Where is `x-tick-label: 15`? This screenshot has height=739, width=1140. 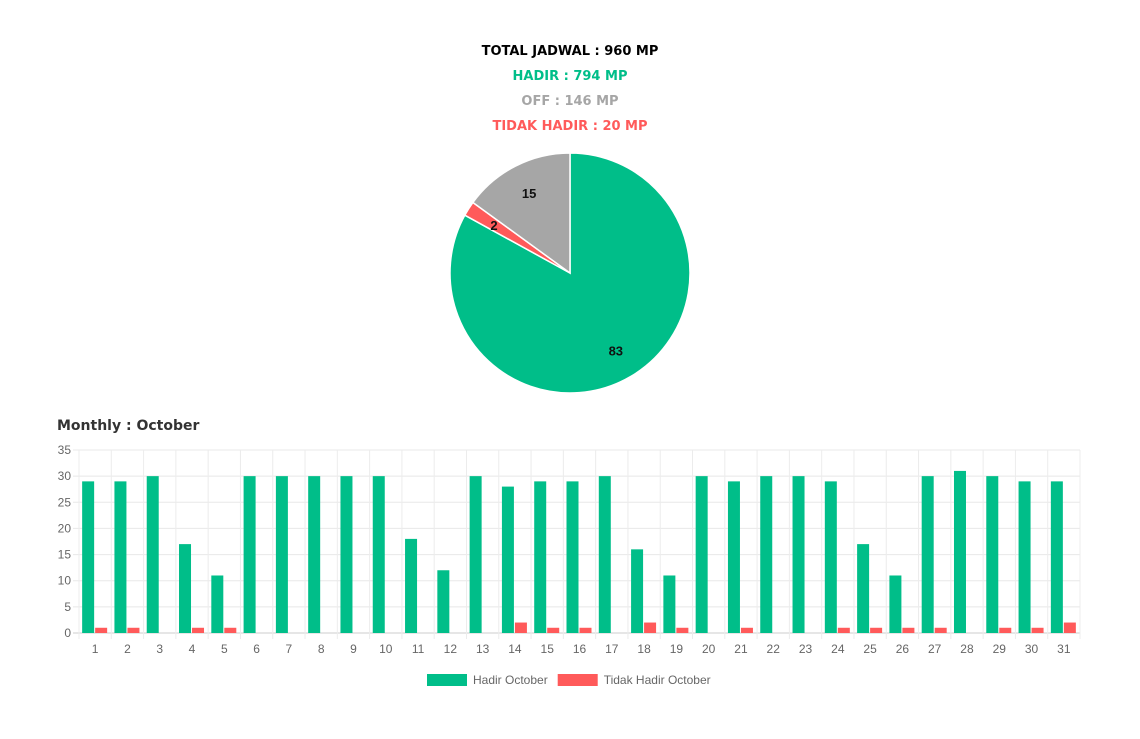 x-tick-label: 15 is located at coordinates (548, 649).